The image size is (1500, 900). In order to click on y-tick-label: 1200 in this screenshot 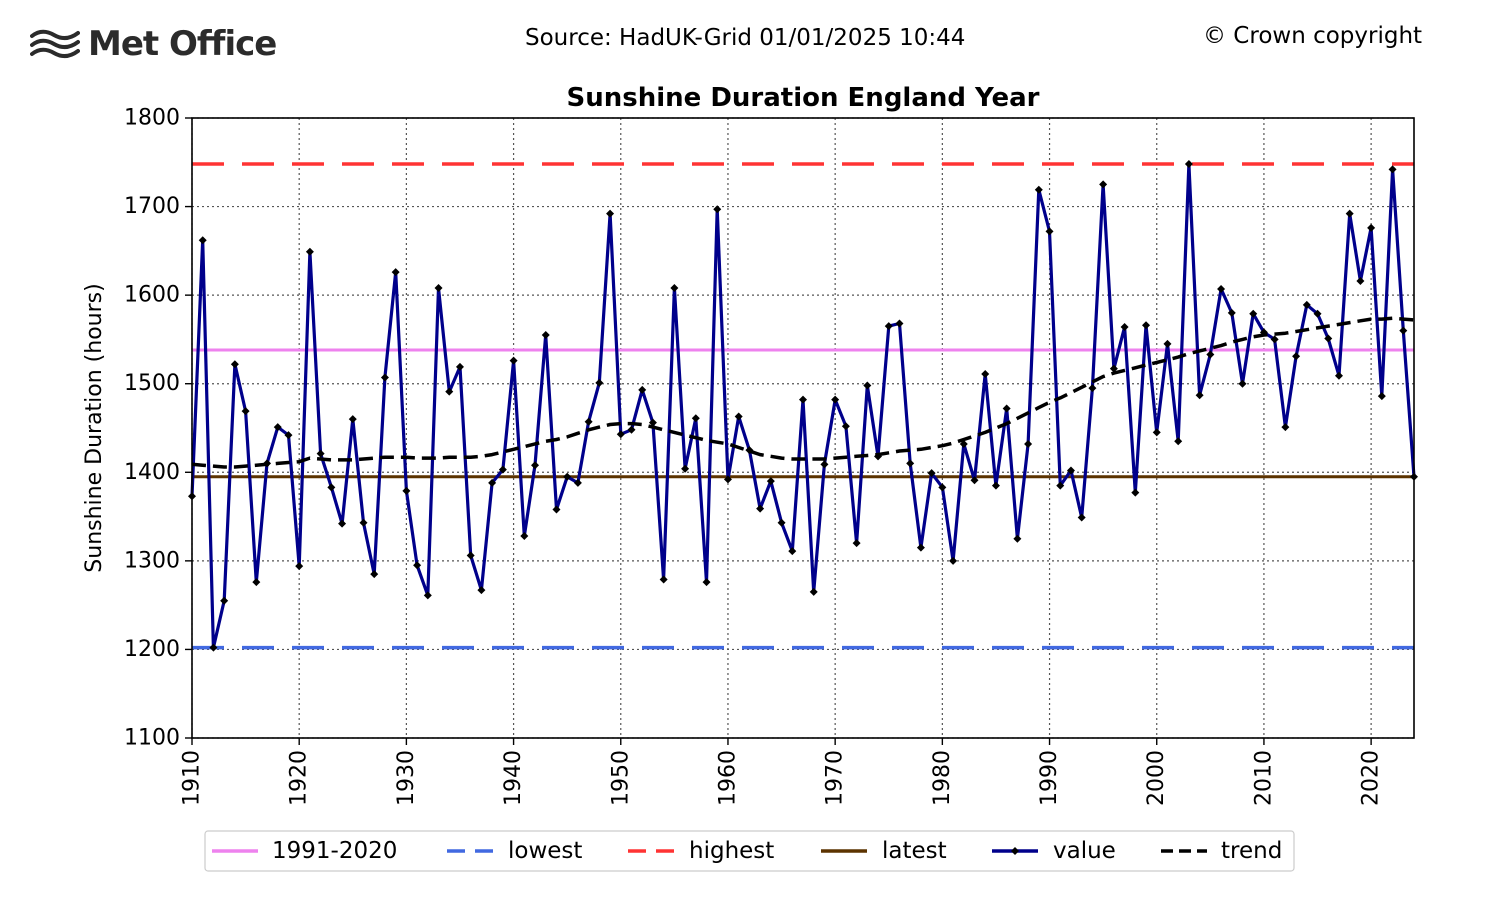, I will do `click(152, 649)`.